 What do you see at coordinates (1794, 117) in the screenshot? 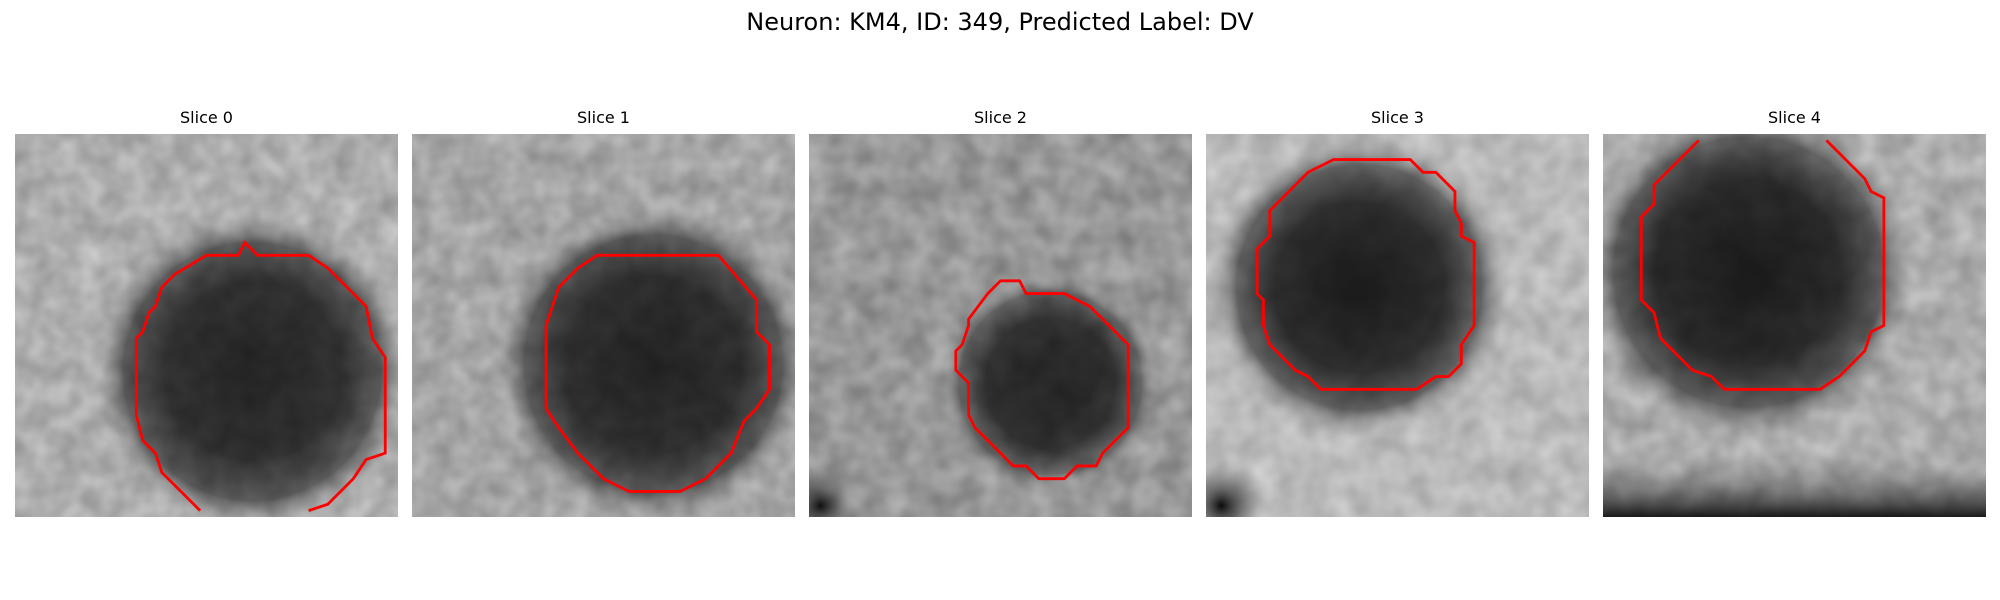
I see `slice-title-4: Slice 4` at bounding box center [1794, 117].